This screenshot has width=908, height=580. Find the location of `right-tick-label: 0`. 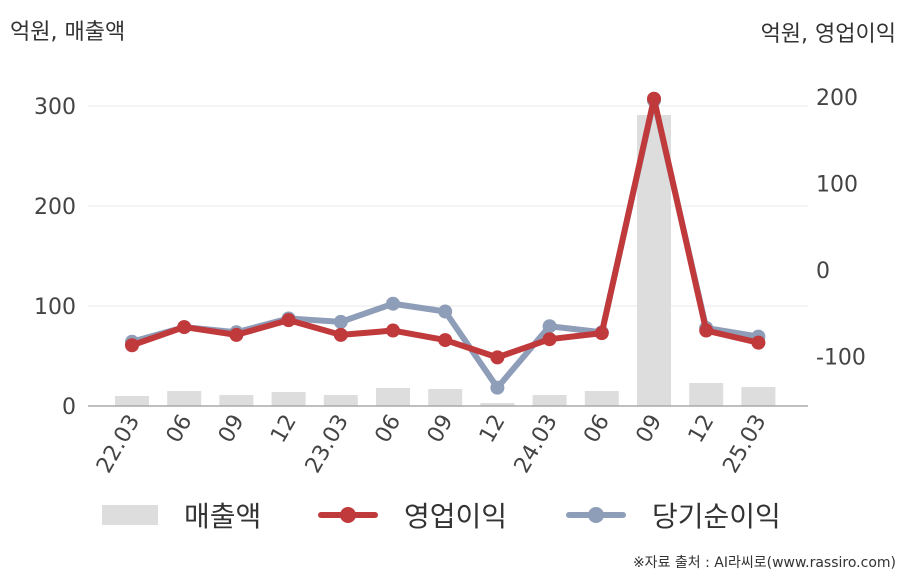

right-tick-label: 0 is located at coordinates (823, 271).